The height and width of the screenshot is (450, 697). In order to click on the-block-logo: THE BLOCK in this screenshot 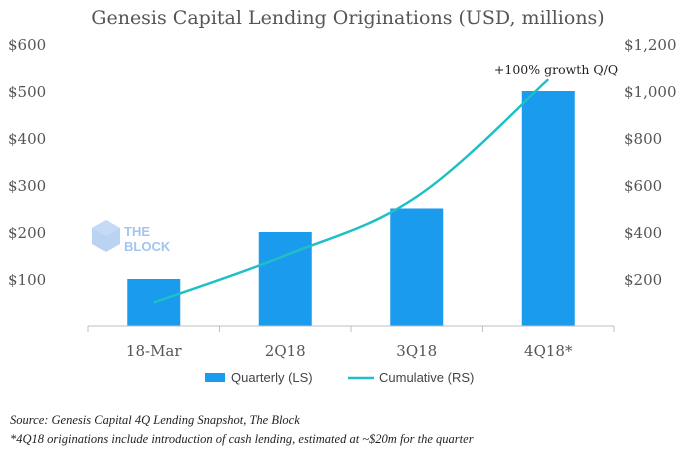, I will do `click(131, 237)`.